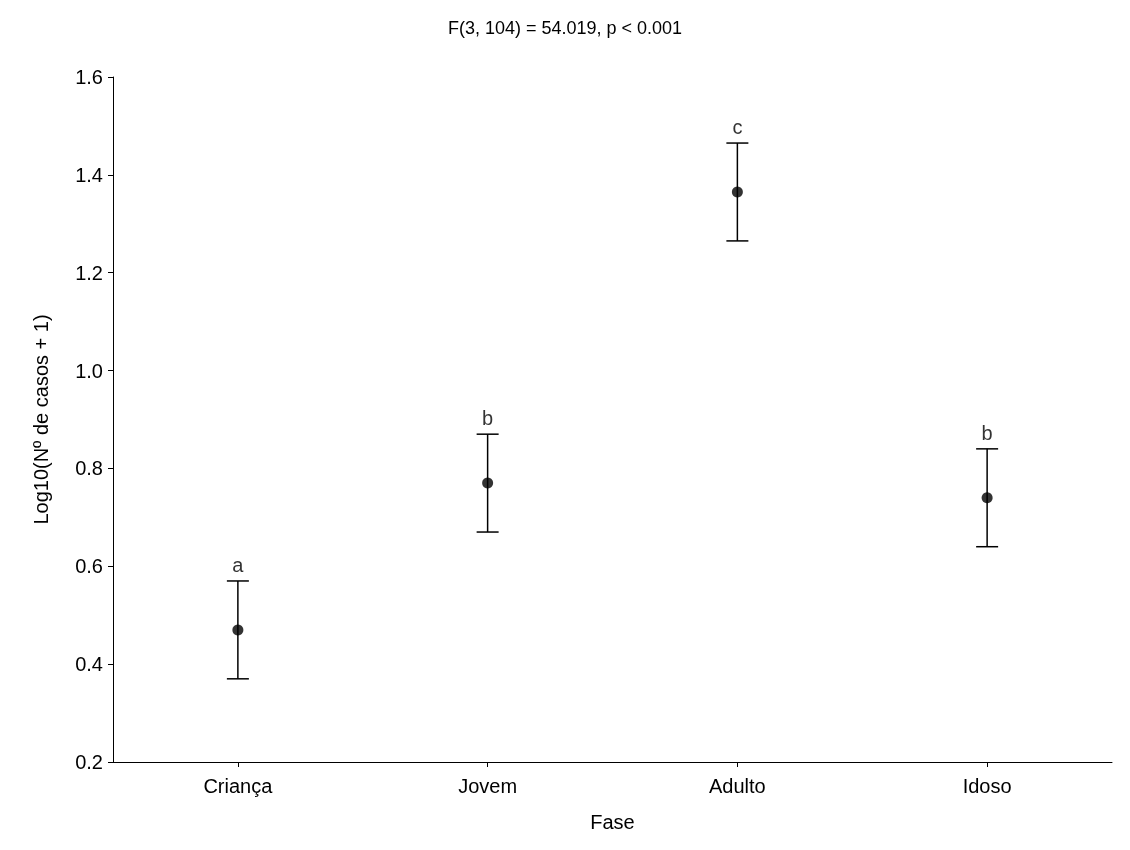 The image size is (1130, 850). I want to click on x-axis-title: Fase, so click(612, 822).